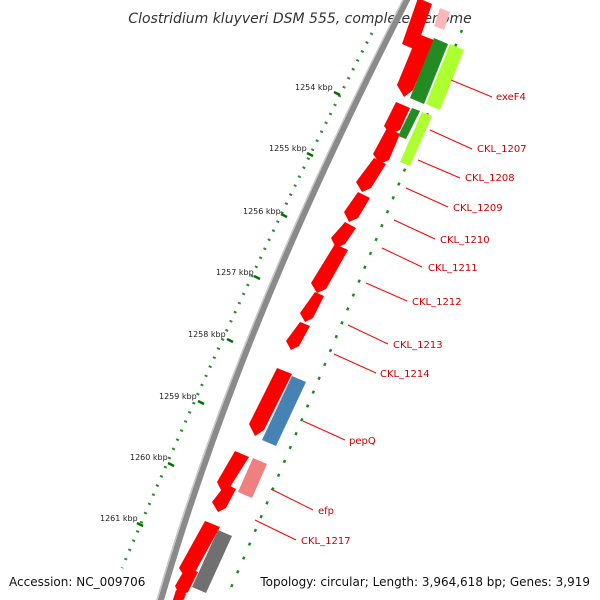 The height and width of the screenshot is (600, 600). I want to click on gene-label-CKL_1211: CKL_1211, so click(453, 268).